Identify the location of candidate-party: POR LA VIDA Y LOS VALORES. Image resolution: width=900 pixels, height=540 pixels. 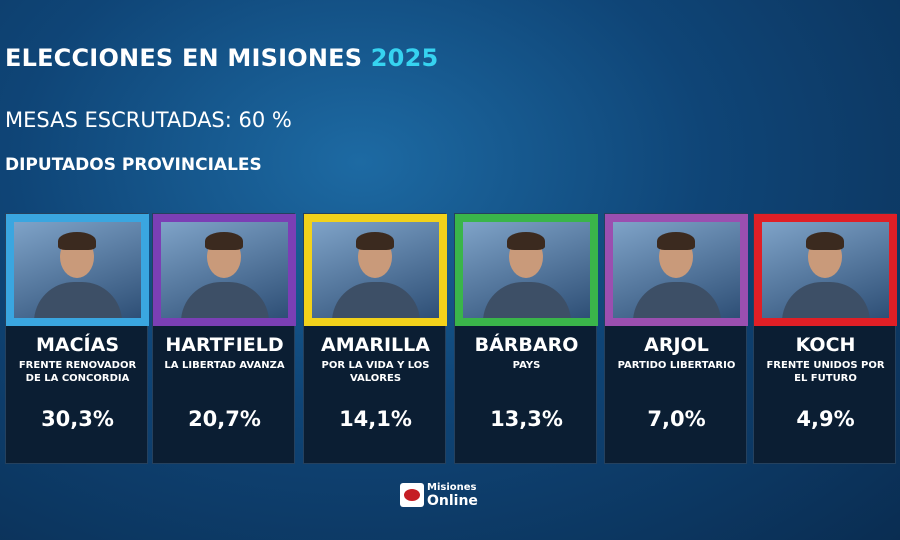
(375, 372).